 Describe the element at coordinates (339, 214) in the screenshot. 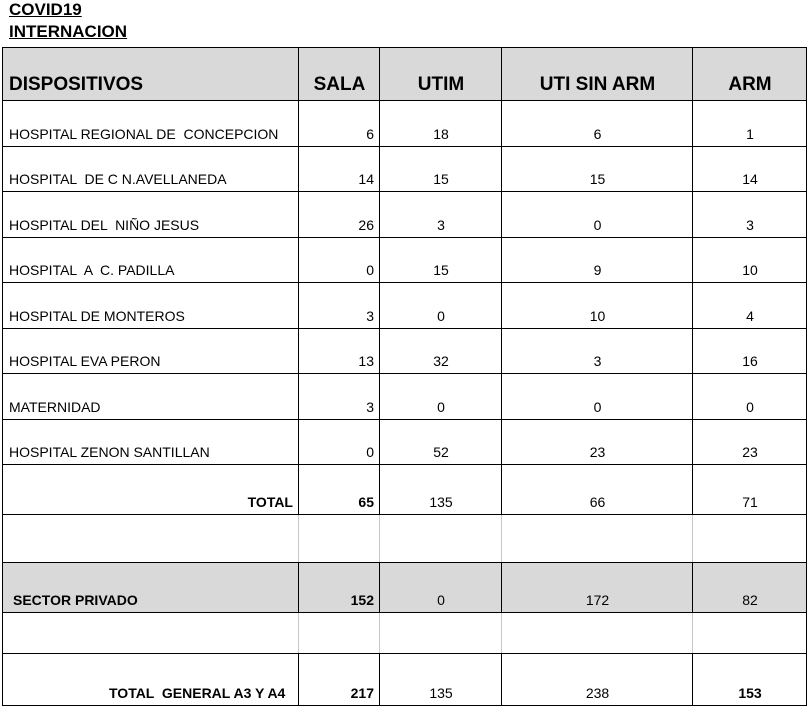

I see `cell: 26` at that location.